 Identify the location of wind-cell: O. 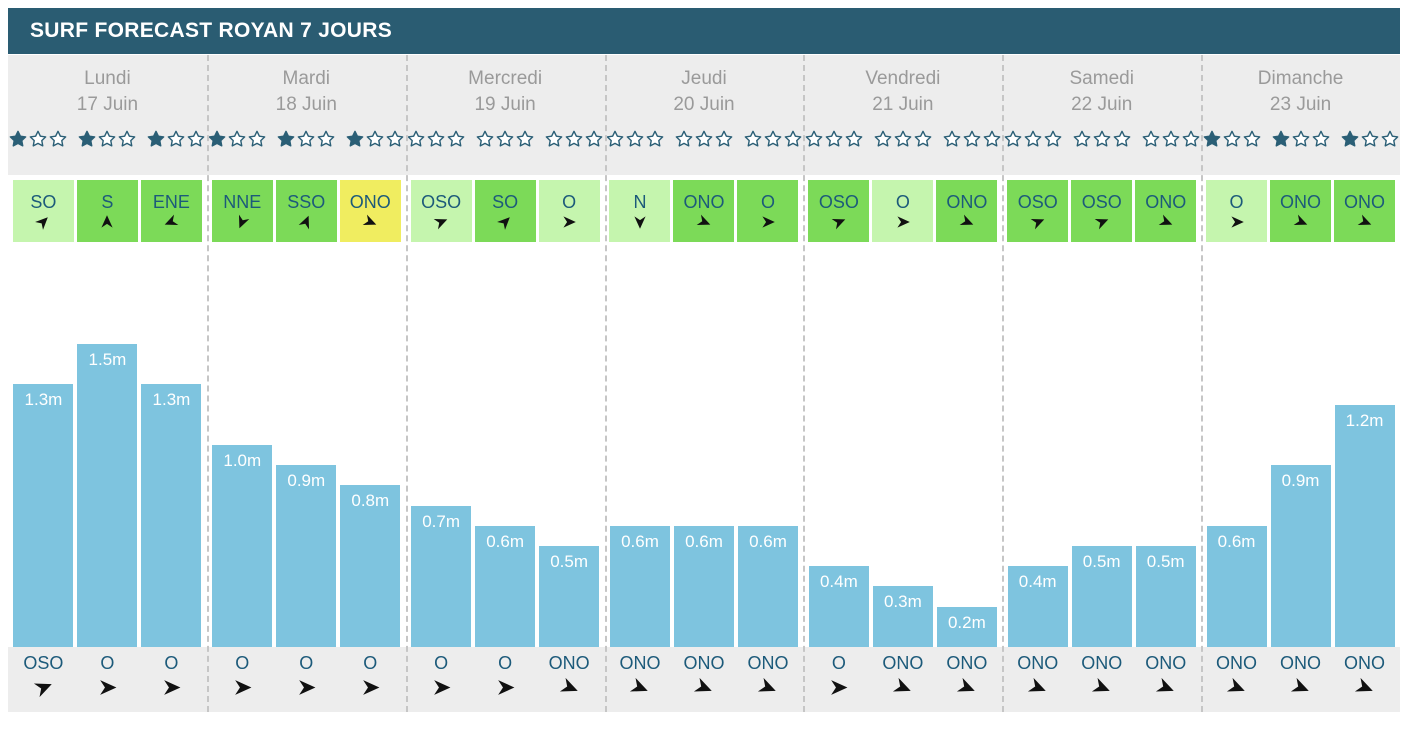
(569, 211).